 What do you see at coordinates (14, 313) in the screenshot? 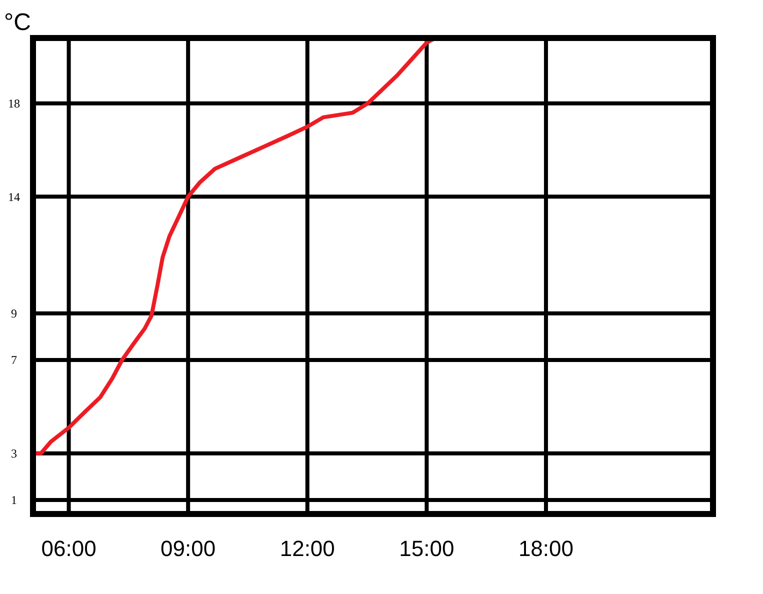
I see `y-tick-label: 9` at bounding box center [14, 313].